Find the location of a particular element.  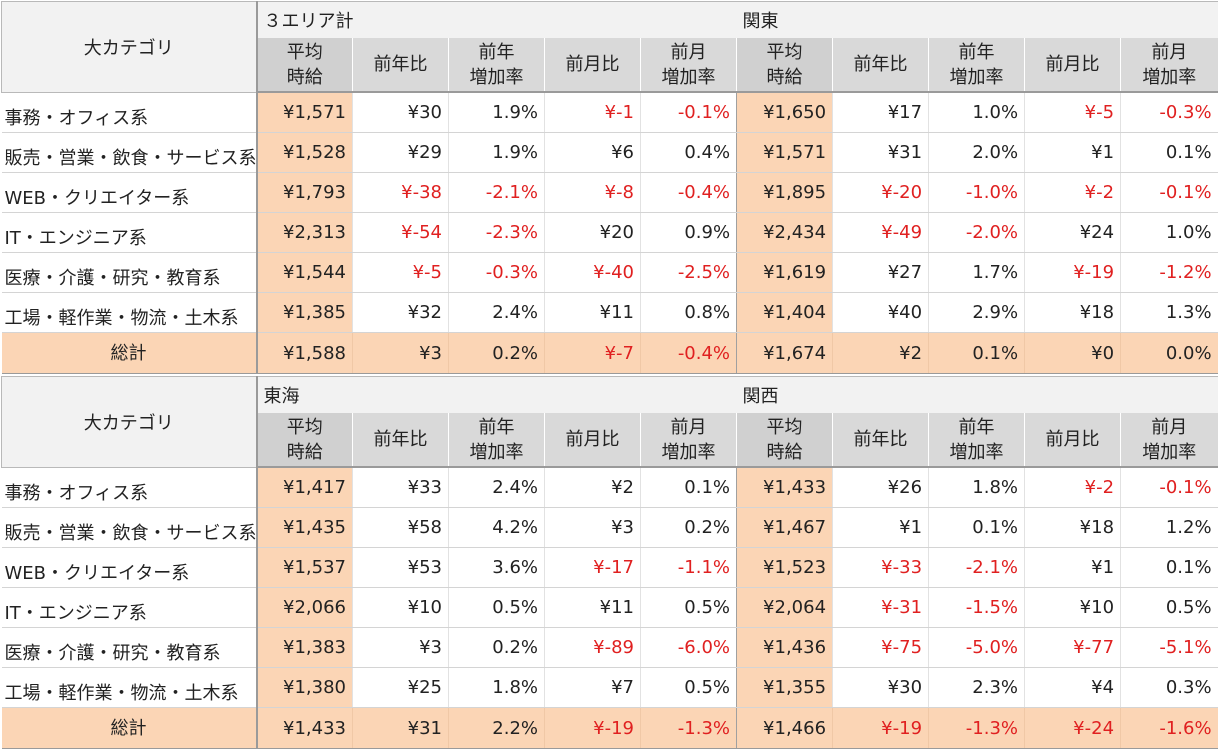

value-cell: 0.3% is located at coordinates (1169, 687).